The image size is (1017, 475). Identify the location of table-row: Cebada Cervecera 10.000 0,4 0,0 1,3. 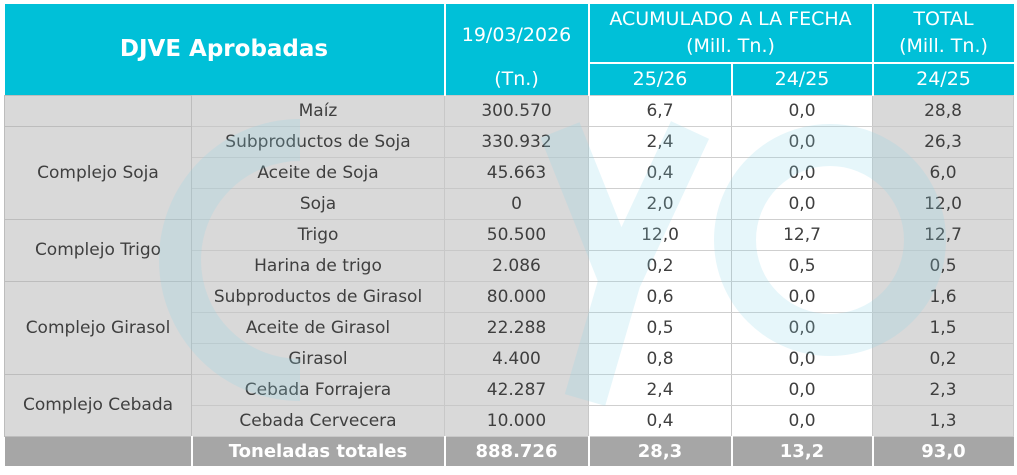
(509, 420).